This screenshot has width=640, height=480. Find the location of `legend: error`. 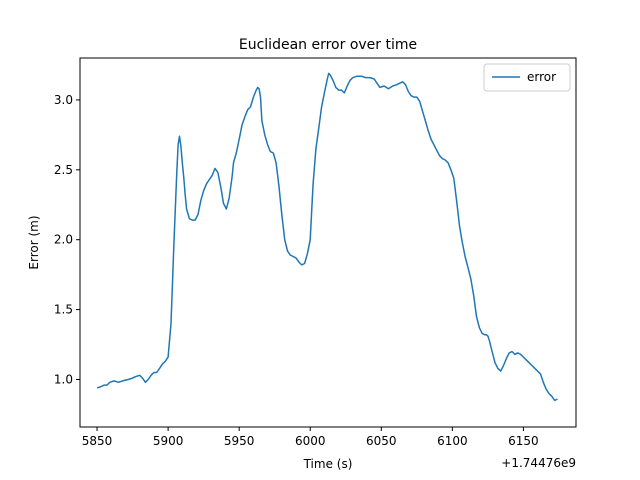

legend: error is located at coordinates (527, 77).